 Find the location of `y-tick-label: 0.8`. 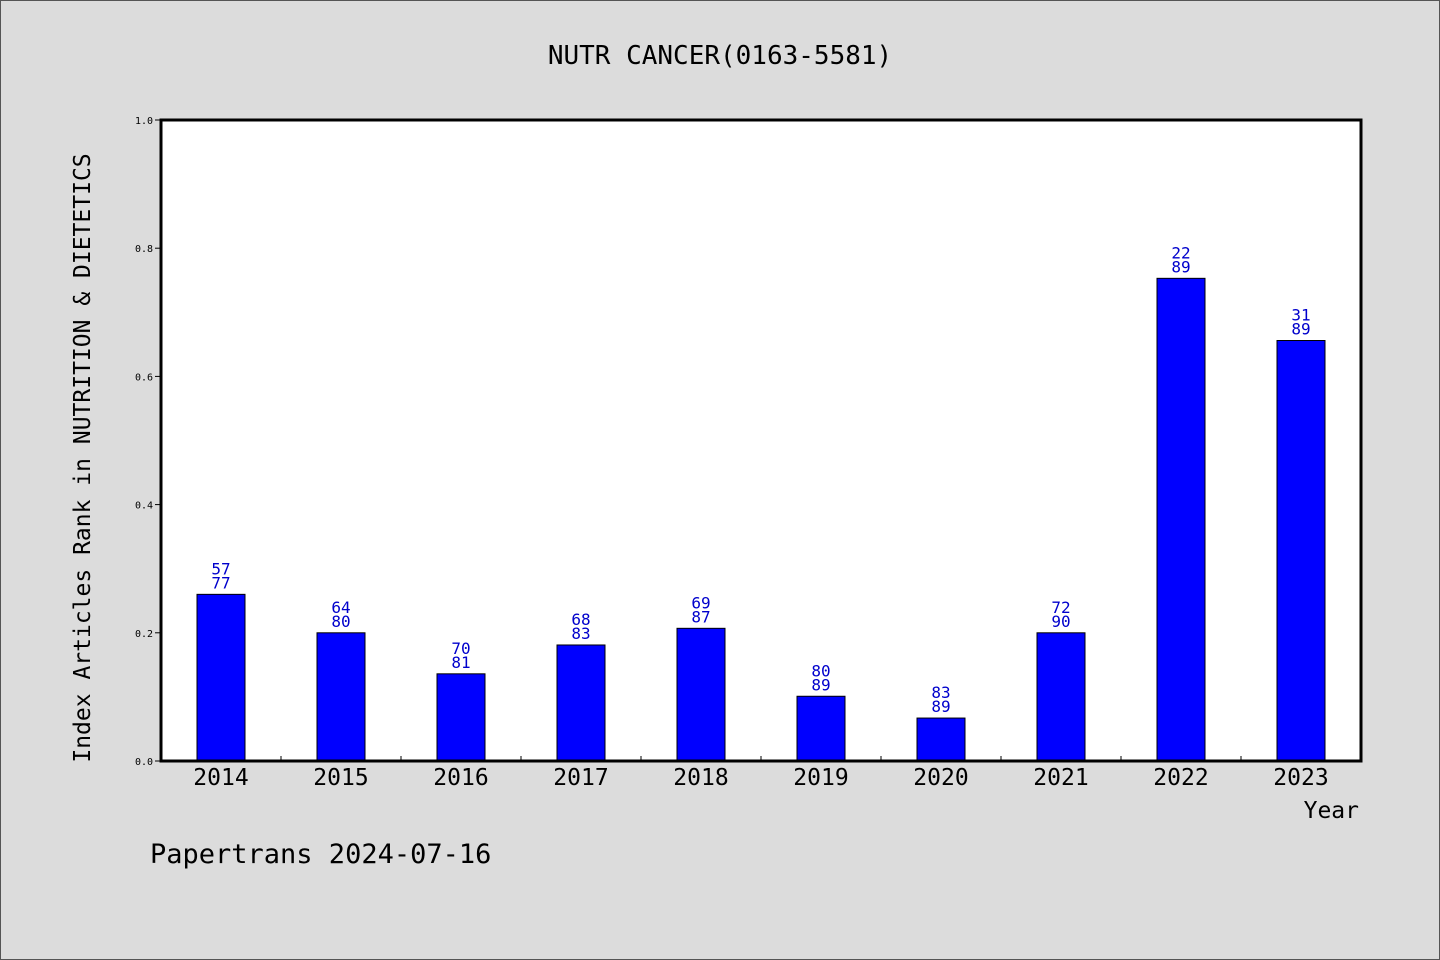

y-tick-label: 0.8 is located at coordinates (144, 249).